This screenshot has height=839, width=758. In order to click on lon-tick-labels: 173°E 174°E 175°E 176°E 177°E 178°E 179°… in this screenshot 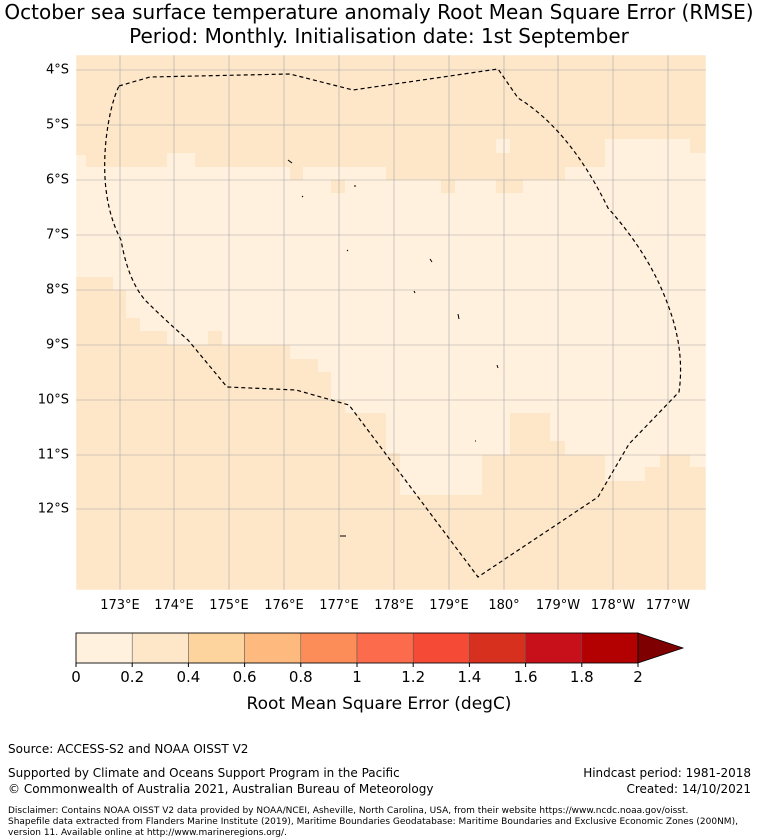, I will do `click(395, 605)`.